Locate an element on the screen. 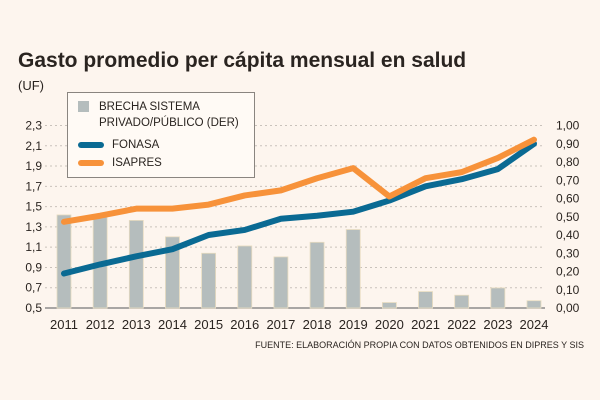 The width and height of the screenshot is (600, 400). bar-brecha-2014 is located at coordinates (172, 272).